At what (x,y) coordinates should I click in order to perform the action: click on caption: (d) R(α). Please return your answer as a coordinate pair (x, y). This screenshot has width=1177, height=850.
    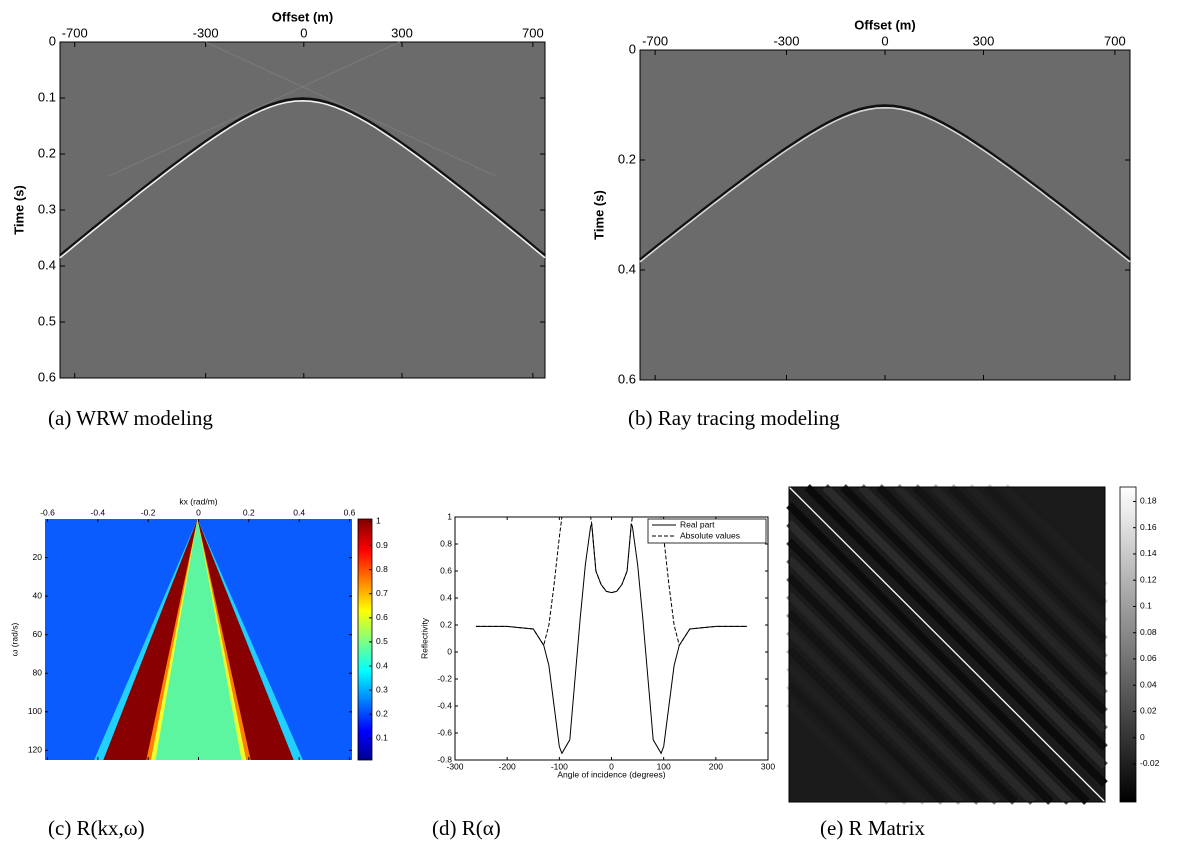
    Looking at the image, I should click on (466, 828).